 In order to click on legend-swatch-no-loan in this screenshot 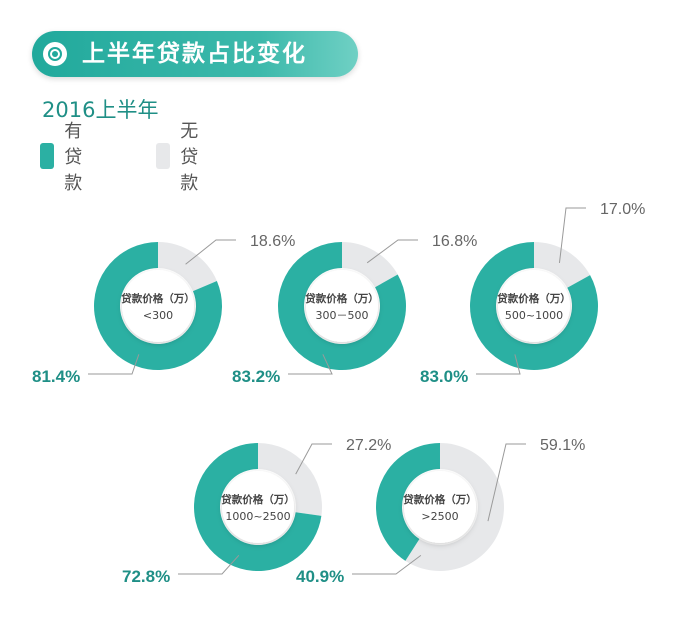, I will do `click(163, 156)`.